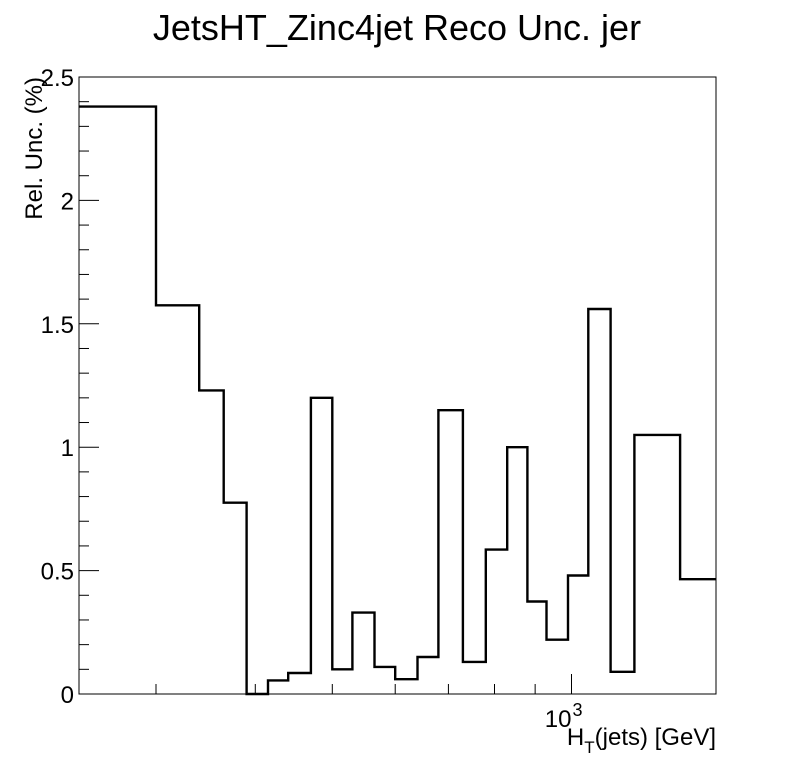 The width and height of the screenshot is (796, 772). What do you see at coordinates (70, 387) in the screenshot?
I see `y-axis: 0 0.5 1 1.5 2 2.5` at bounding box center [70, 387].